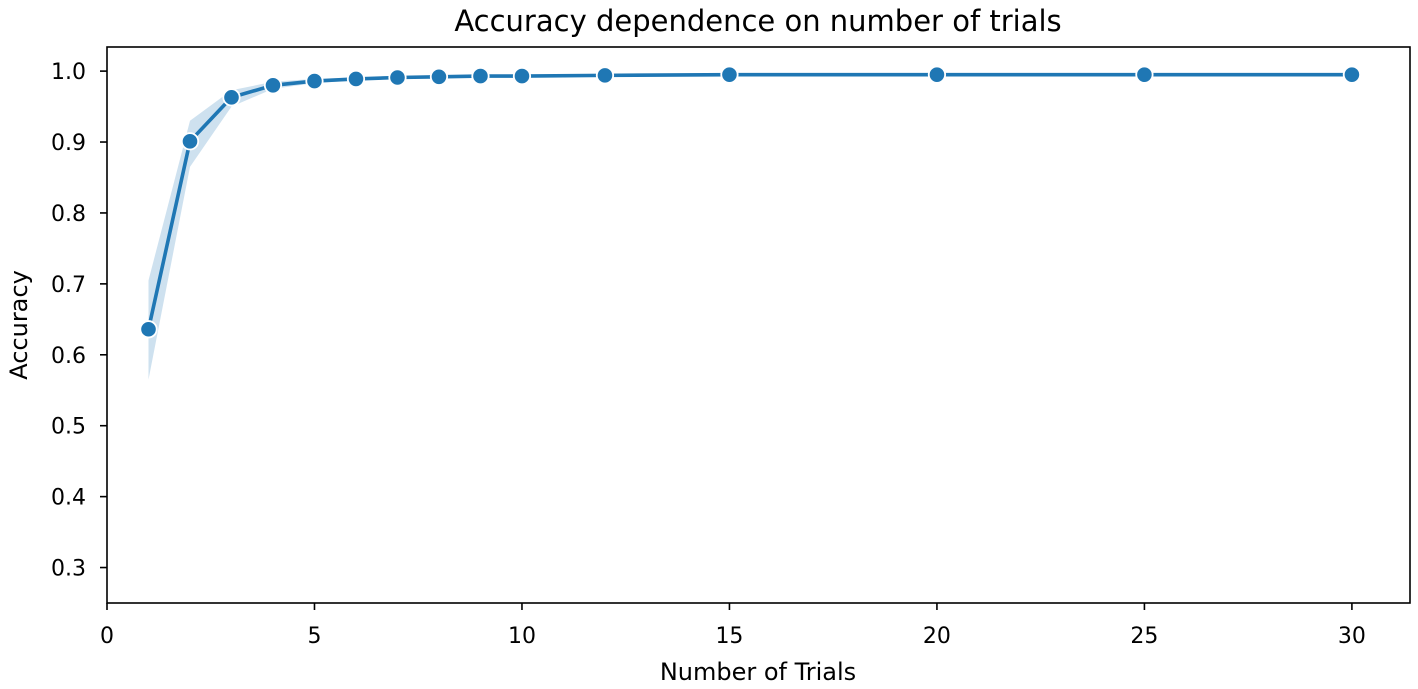 Image resolution: width=1418 pixels, height=689 pixels. I want to click on x-tick-label: 25, so click(1144, 636).